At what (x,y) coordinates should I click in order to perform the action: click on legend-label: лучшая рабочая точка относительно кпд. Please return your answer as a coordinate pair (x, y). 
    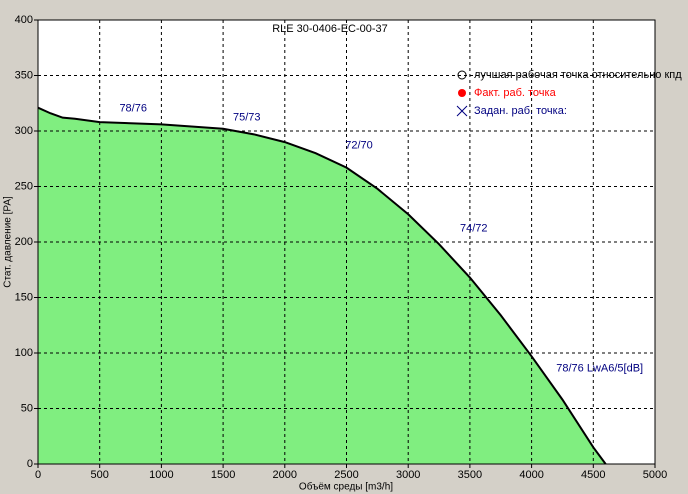
    Looking at the image, I should click on (578, 75).